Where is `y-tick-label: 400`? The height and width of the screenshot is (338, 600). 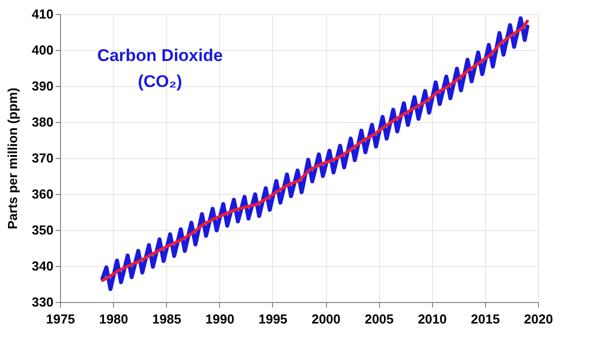
y-tick-label: 400 is located at coordinates (43, 50).